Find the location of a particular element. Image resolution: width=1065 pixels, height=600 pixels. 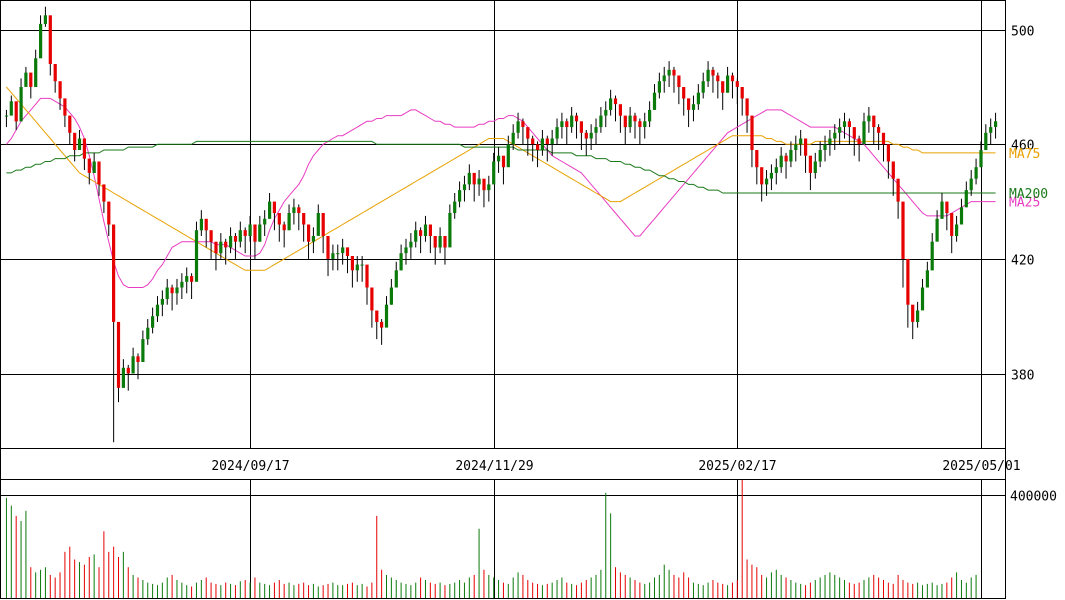

ma75-legend-label: MA75 is located at coordinates (1024, 154).